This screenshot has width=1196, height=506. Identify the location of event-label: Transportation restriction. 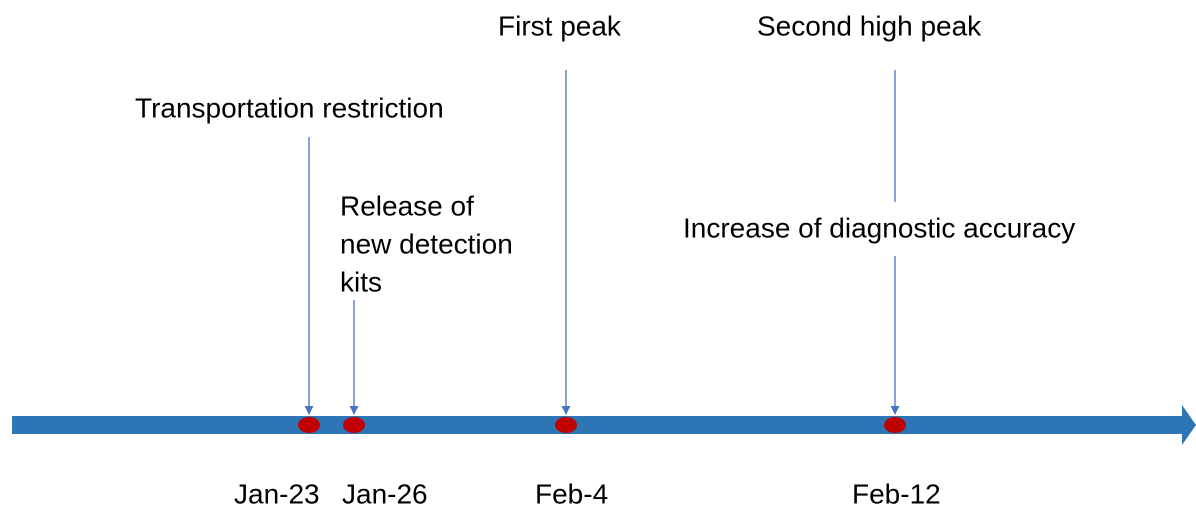
(289, 107).